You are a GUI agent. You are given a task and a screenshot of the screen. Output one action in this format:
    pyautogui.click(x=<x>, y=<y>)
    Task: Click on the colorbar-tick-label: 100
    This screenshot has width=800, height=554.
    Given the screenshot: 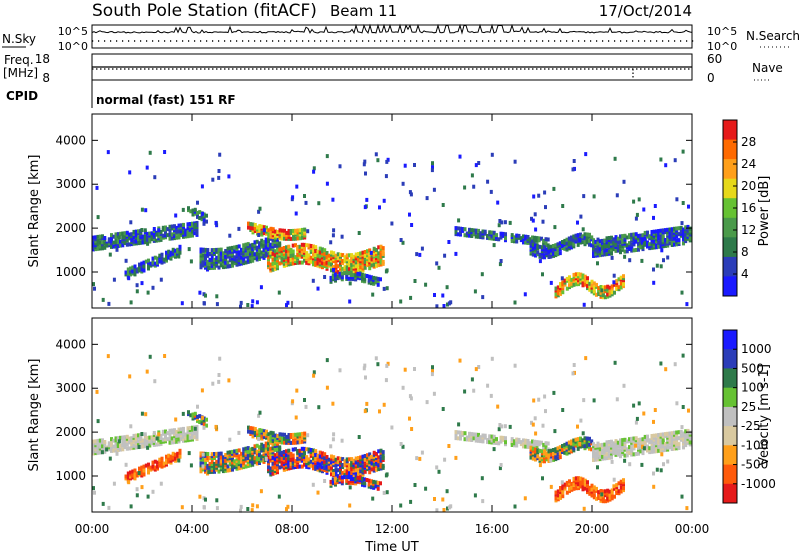 What is the action you would take?
    pyautogui.click(x=752, y=388)
    